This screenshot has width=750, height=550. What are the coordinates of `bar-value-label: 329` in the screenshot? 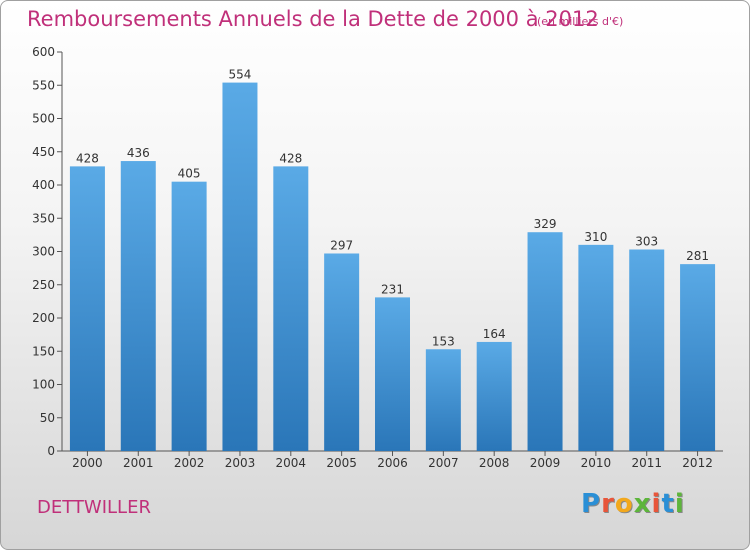 It's located at (545, 224).